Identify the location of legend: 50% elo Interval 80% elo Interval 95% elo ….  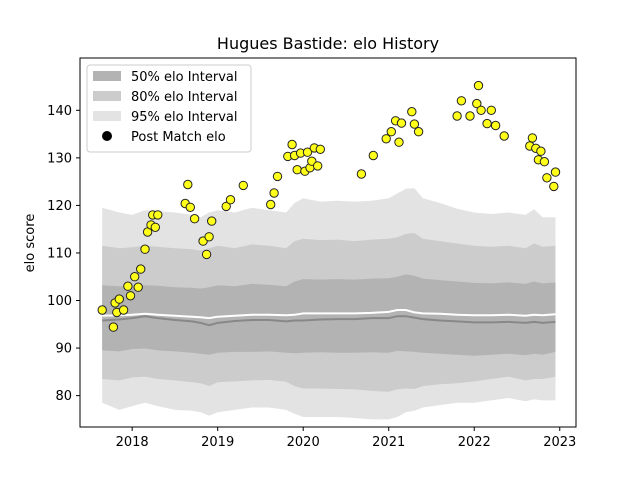
(169, 108).